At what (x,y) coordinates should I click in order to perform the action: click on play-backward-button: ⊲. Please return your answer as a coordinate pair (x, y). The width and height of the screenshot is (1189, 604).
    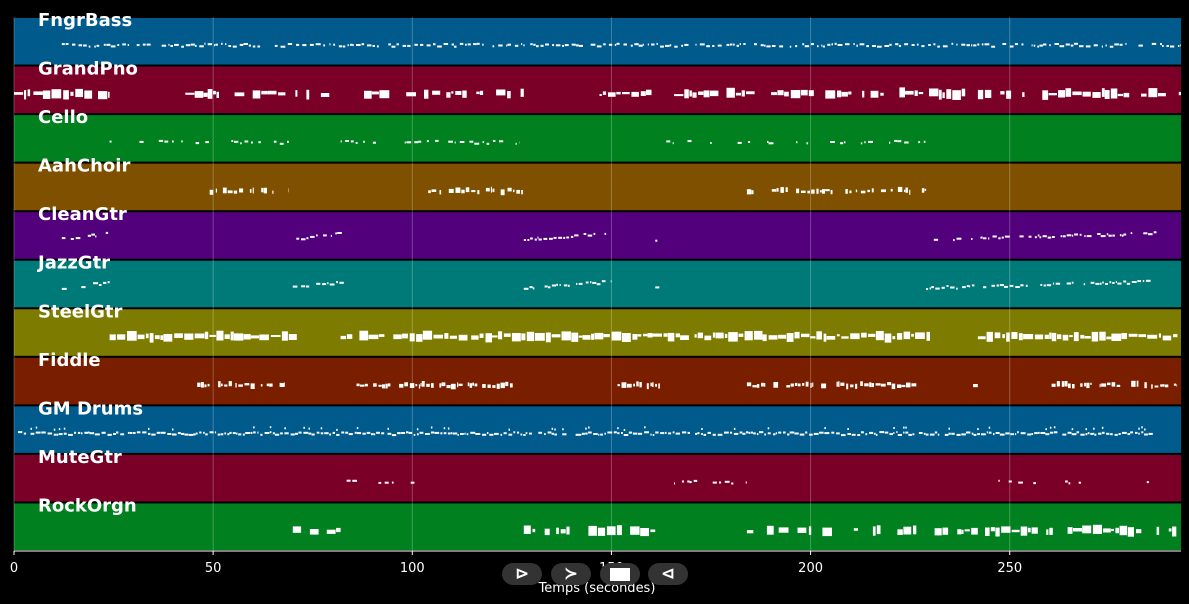
    Looking at the image, I should click on (668, 574).